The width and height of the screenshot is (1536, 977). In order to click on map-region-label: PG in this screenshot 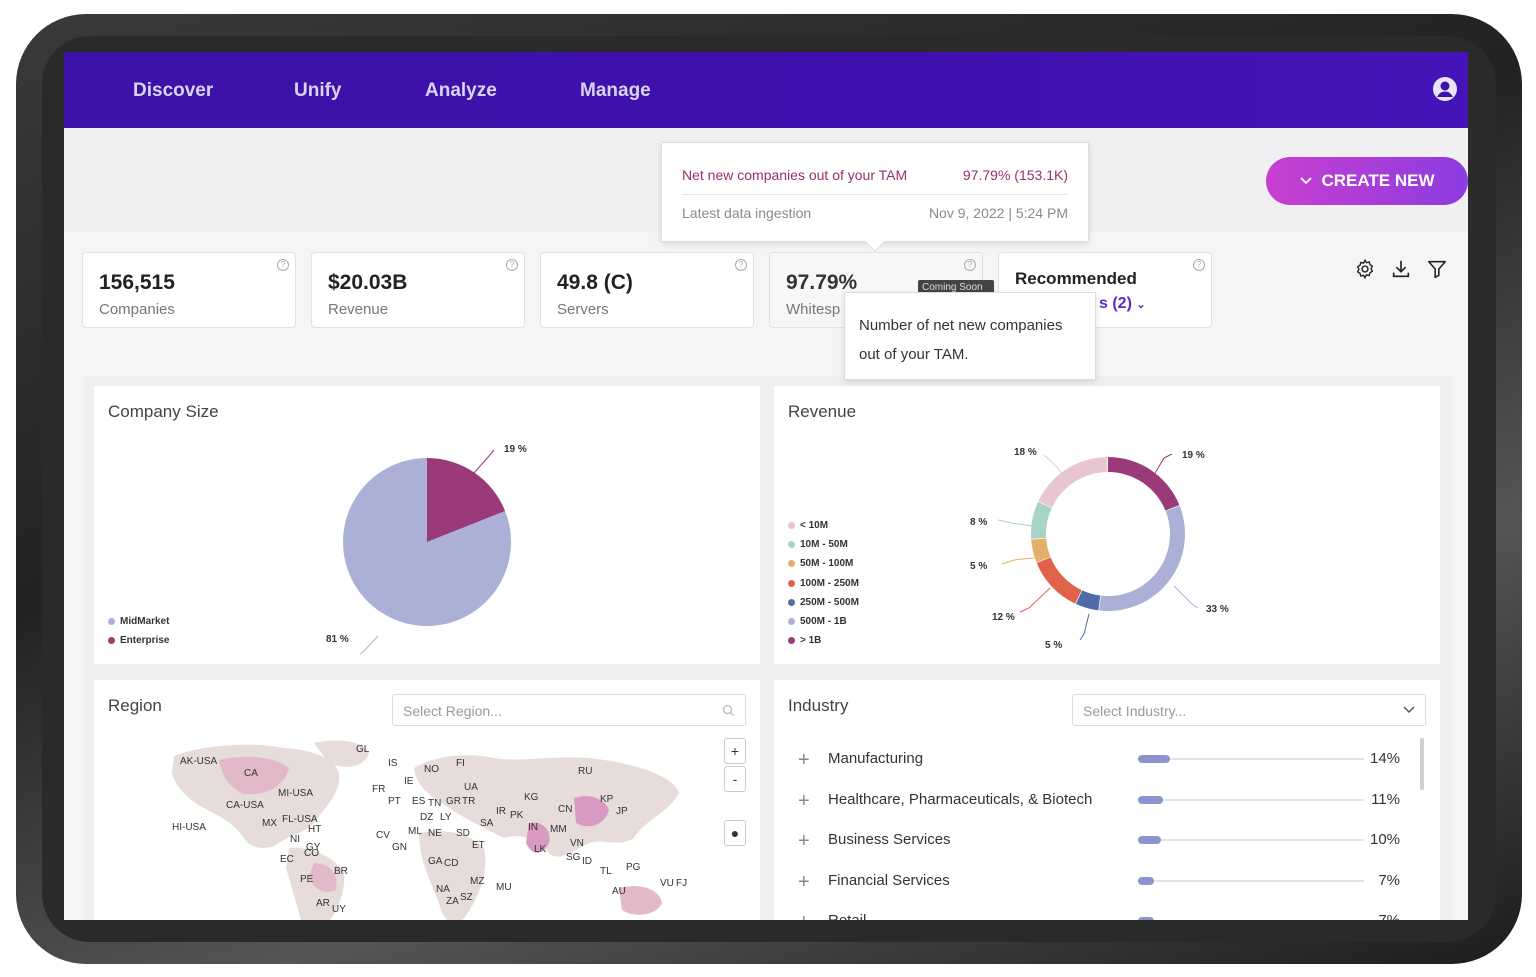, I will do `click(633, 867)`.